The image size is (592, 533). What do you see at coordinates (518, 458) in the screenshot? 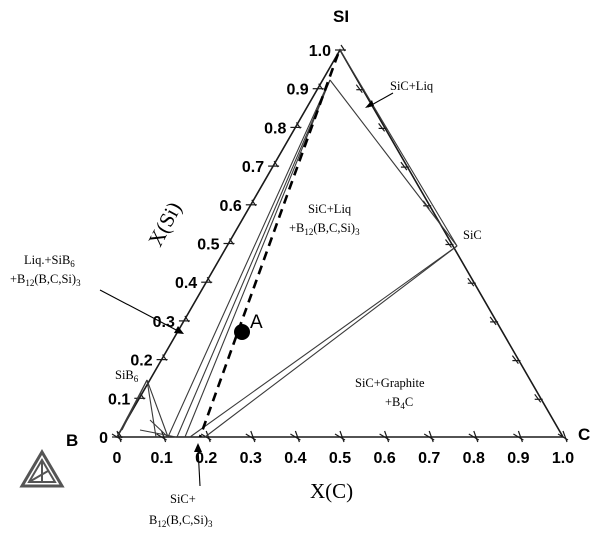
I see `bottom-tick-label: 0.9` at bounding box center [518, 458].